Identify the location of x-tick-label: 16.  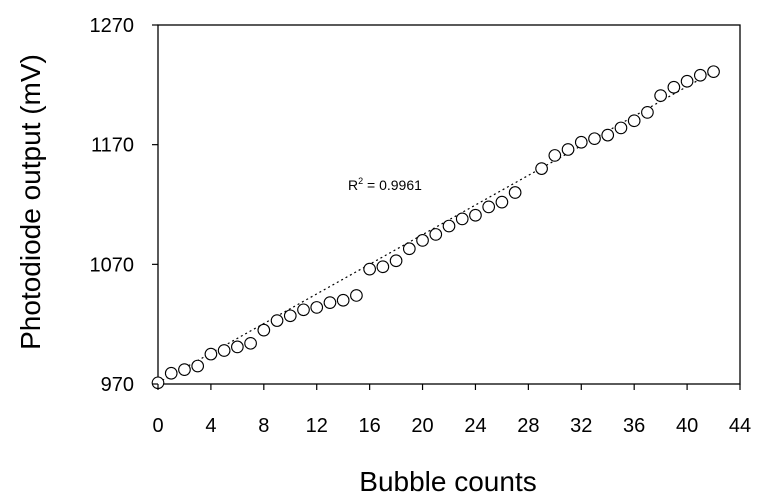
(370, 426).